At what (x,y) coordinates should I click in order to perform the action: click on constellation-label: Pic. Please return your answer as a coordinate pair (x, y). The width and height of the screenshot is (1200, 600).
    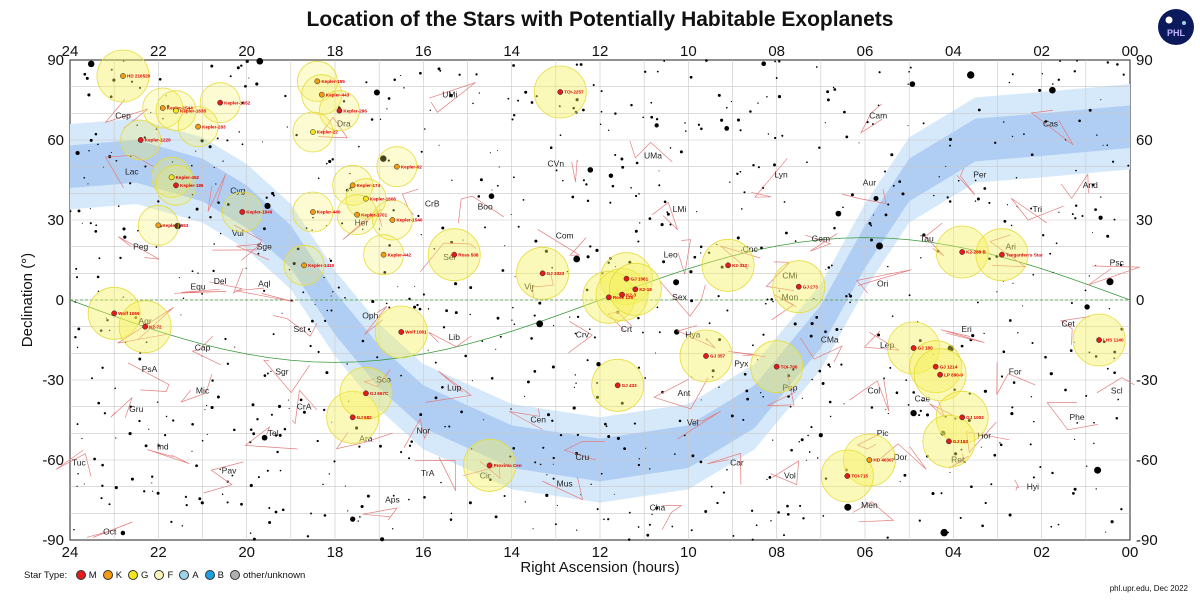
    Looking at the image, I should click on (883, 433).